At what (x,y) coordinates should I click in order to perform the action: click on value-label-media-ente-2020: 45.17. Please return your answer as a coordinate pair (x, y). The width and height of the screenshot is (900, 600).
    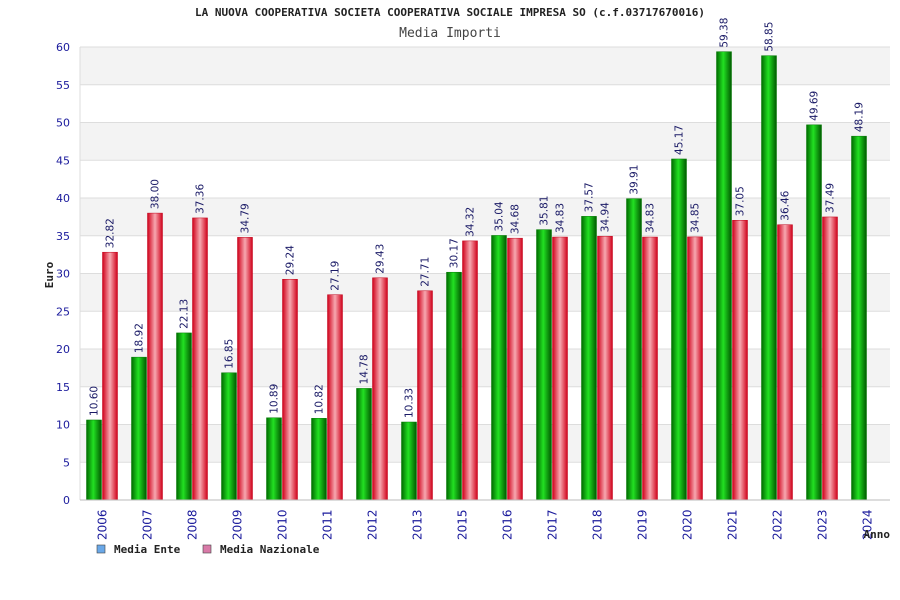
    Looking at the image, I should click on (680, 140).